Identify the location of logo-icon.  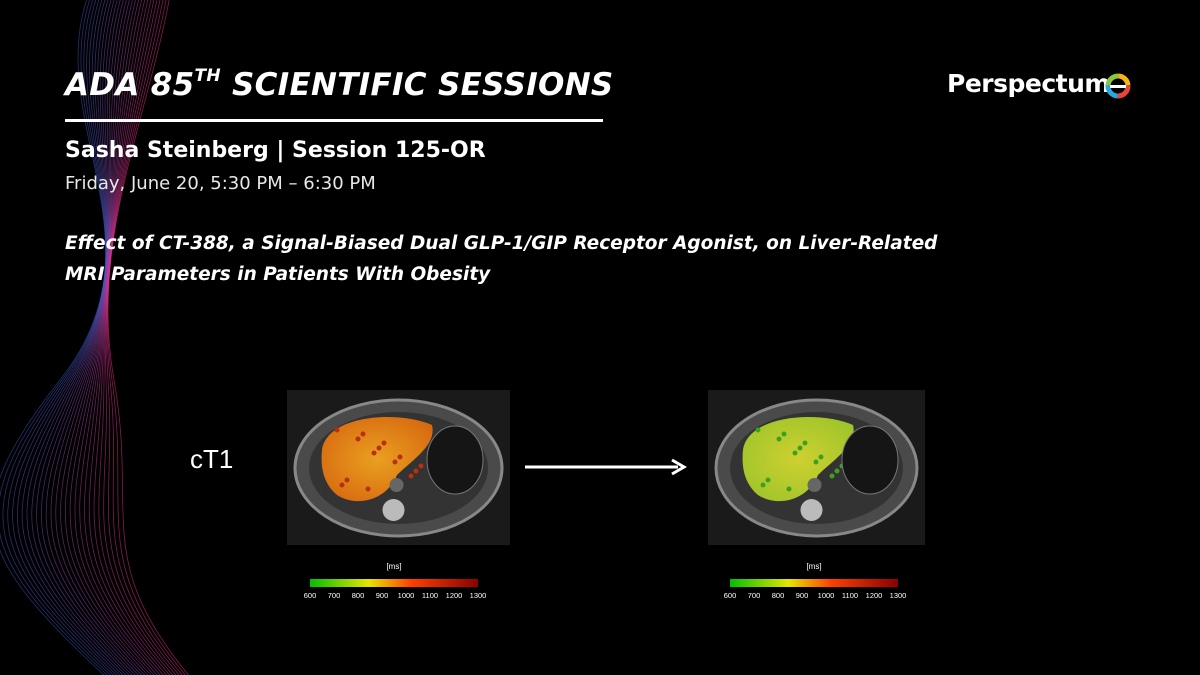
(1118, 86).